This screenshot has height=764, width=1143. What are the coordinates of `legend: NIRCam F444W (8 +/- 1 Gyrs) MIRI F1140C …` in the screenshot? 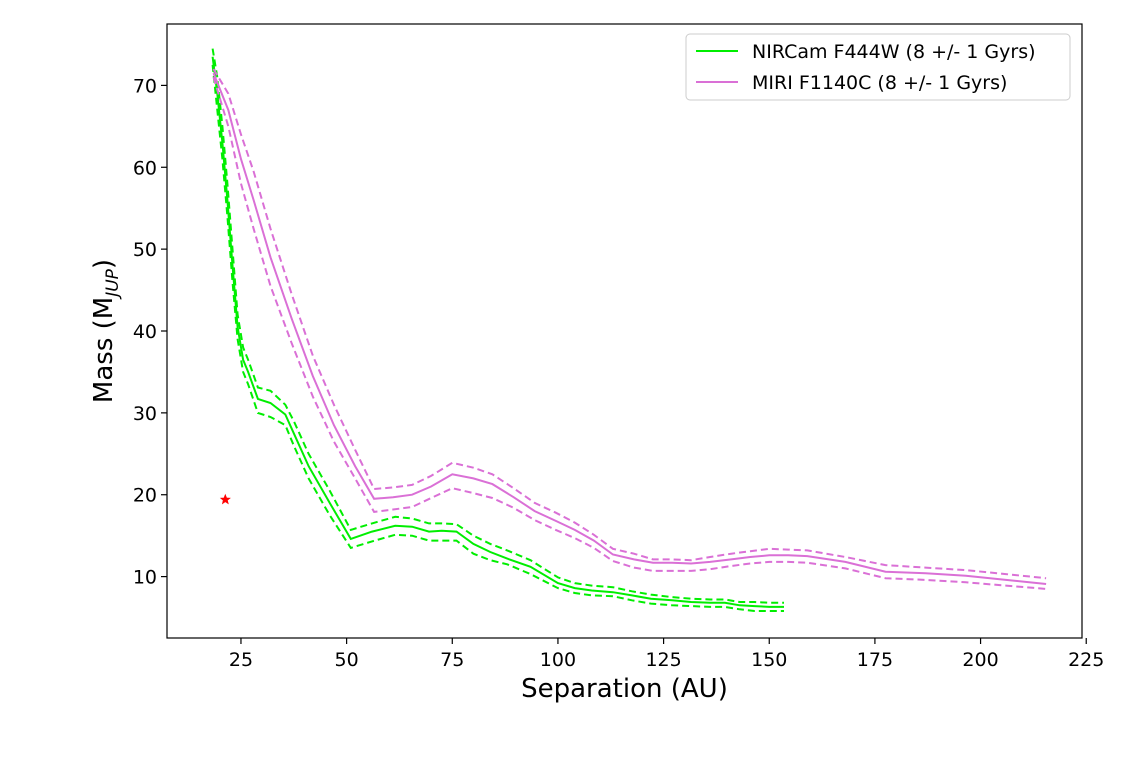 It's located at (878, 67).